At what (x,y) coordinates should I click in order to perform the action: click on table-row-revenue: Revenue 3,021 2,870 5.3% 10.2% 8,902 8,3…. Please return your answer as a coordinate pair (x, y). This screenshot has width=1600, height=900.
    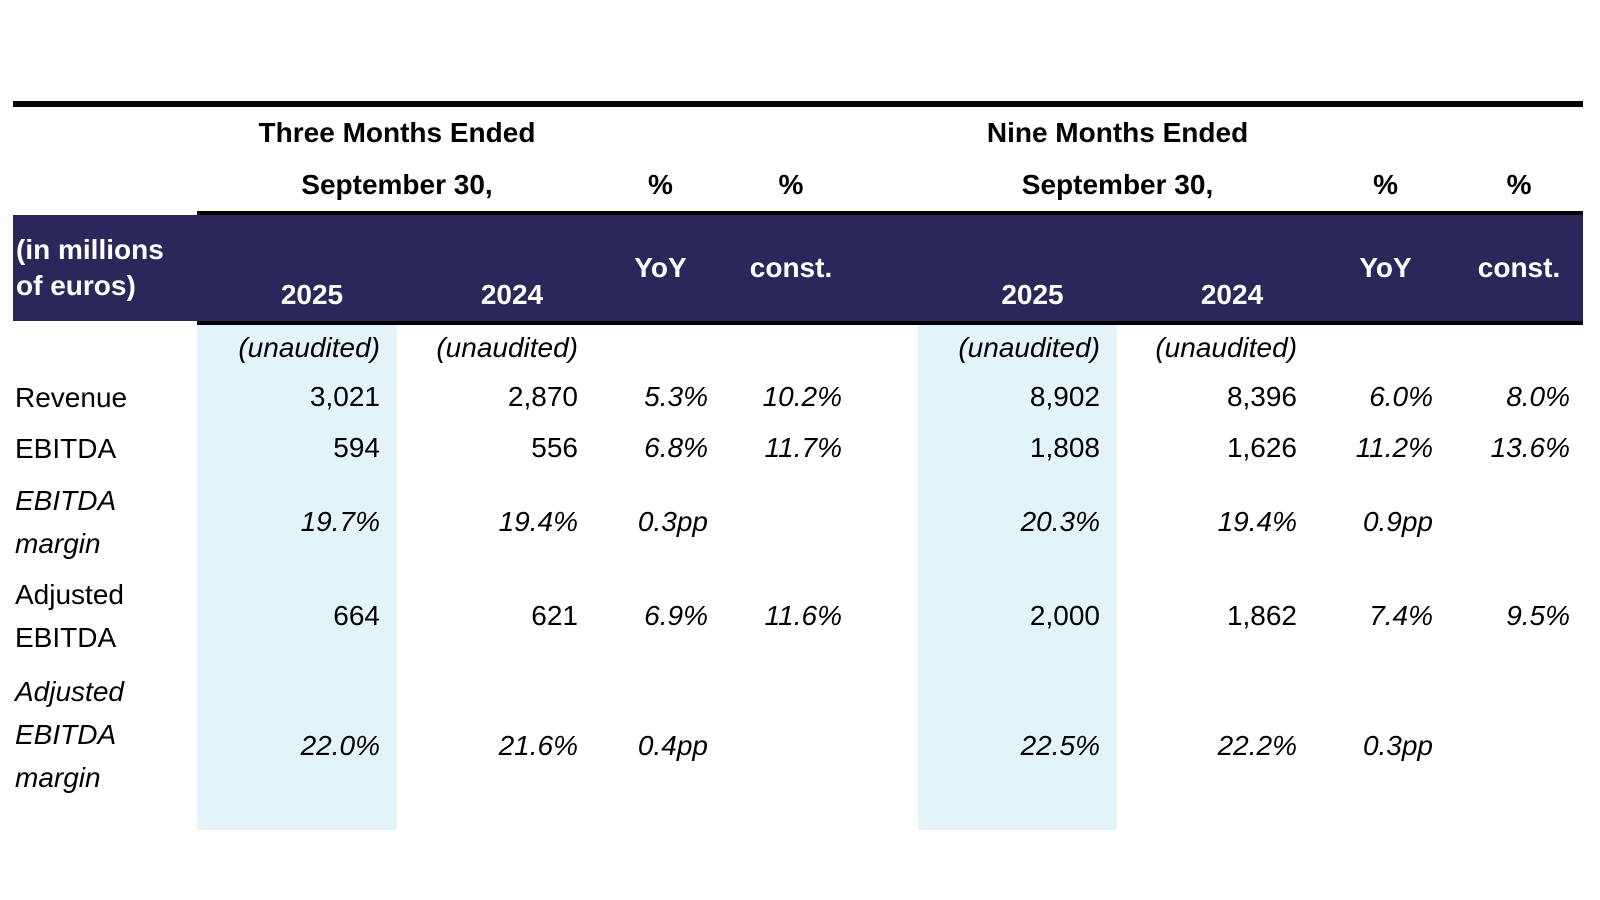
    Looking at the image, I should click on (798, 397).